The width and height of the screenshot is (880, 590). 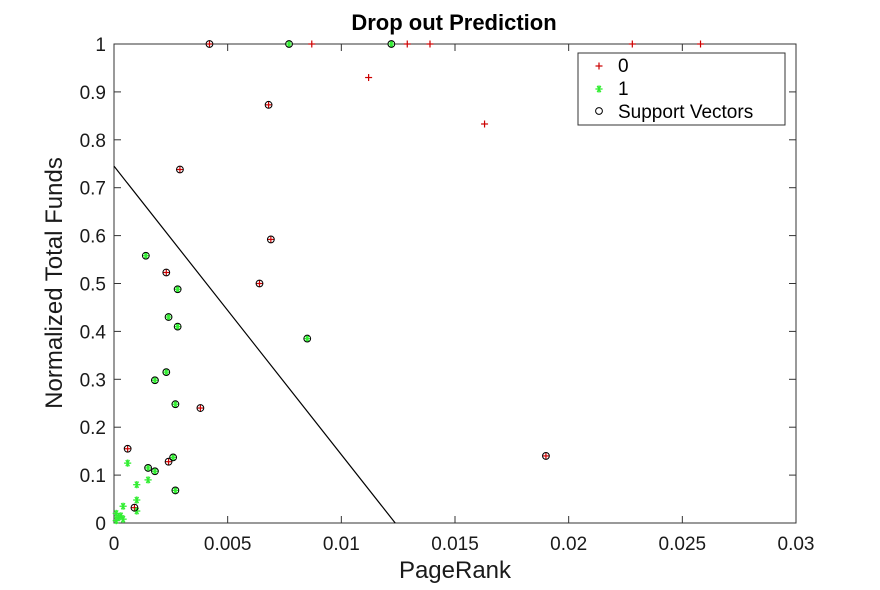 I want to click on legend-label-0: 0, so click(x=623, y=66).